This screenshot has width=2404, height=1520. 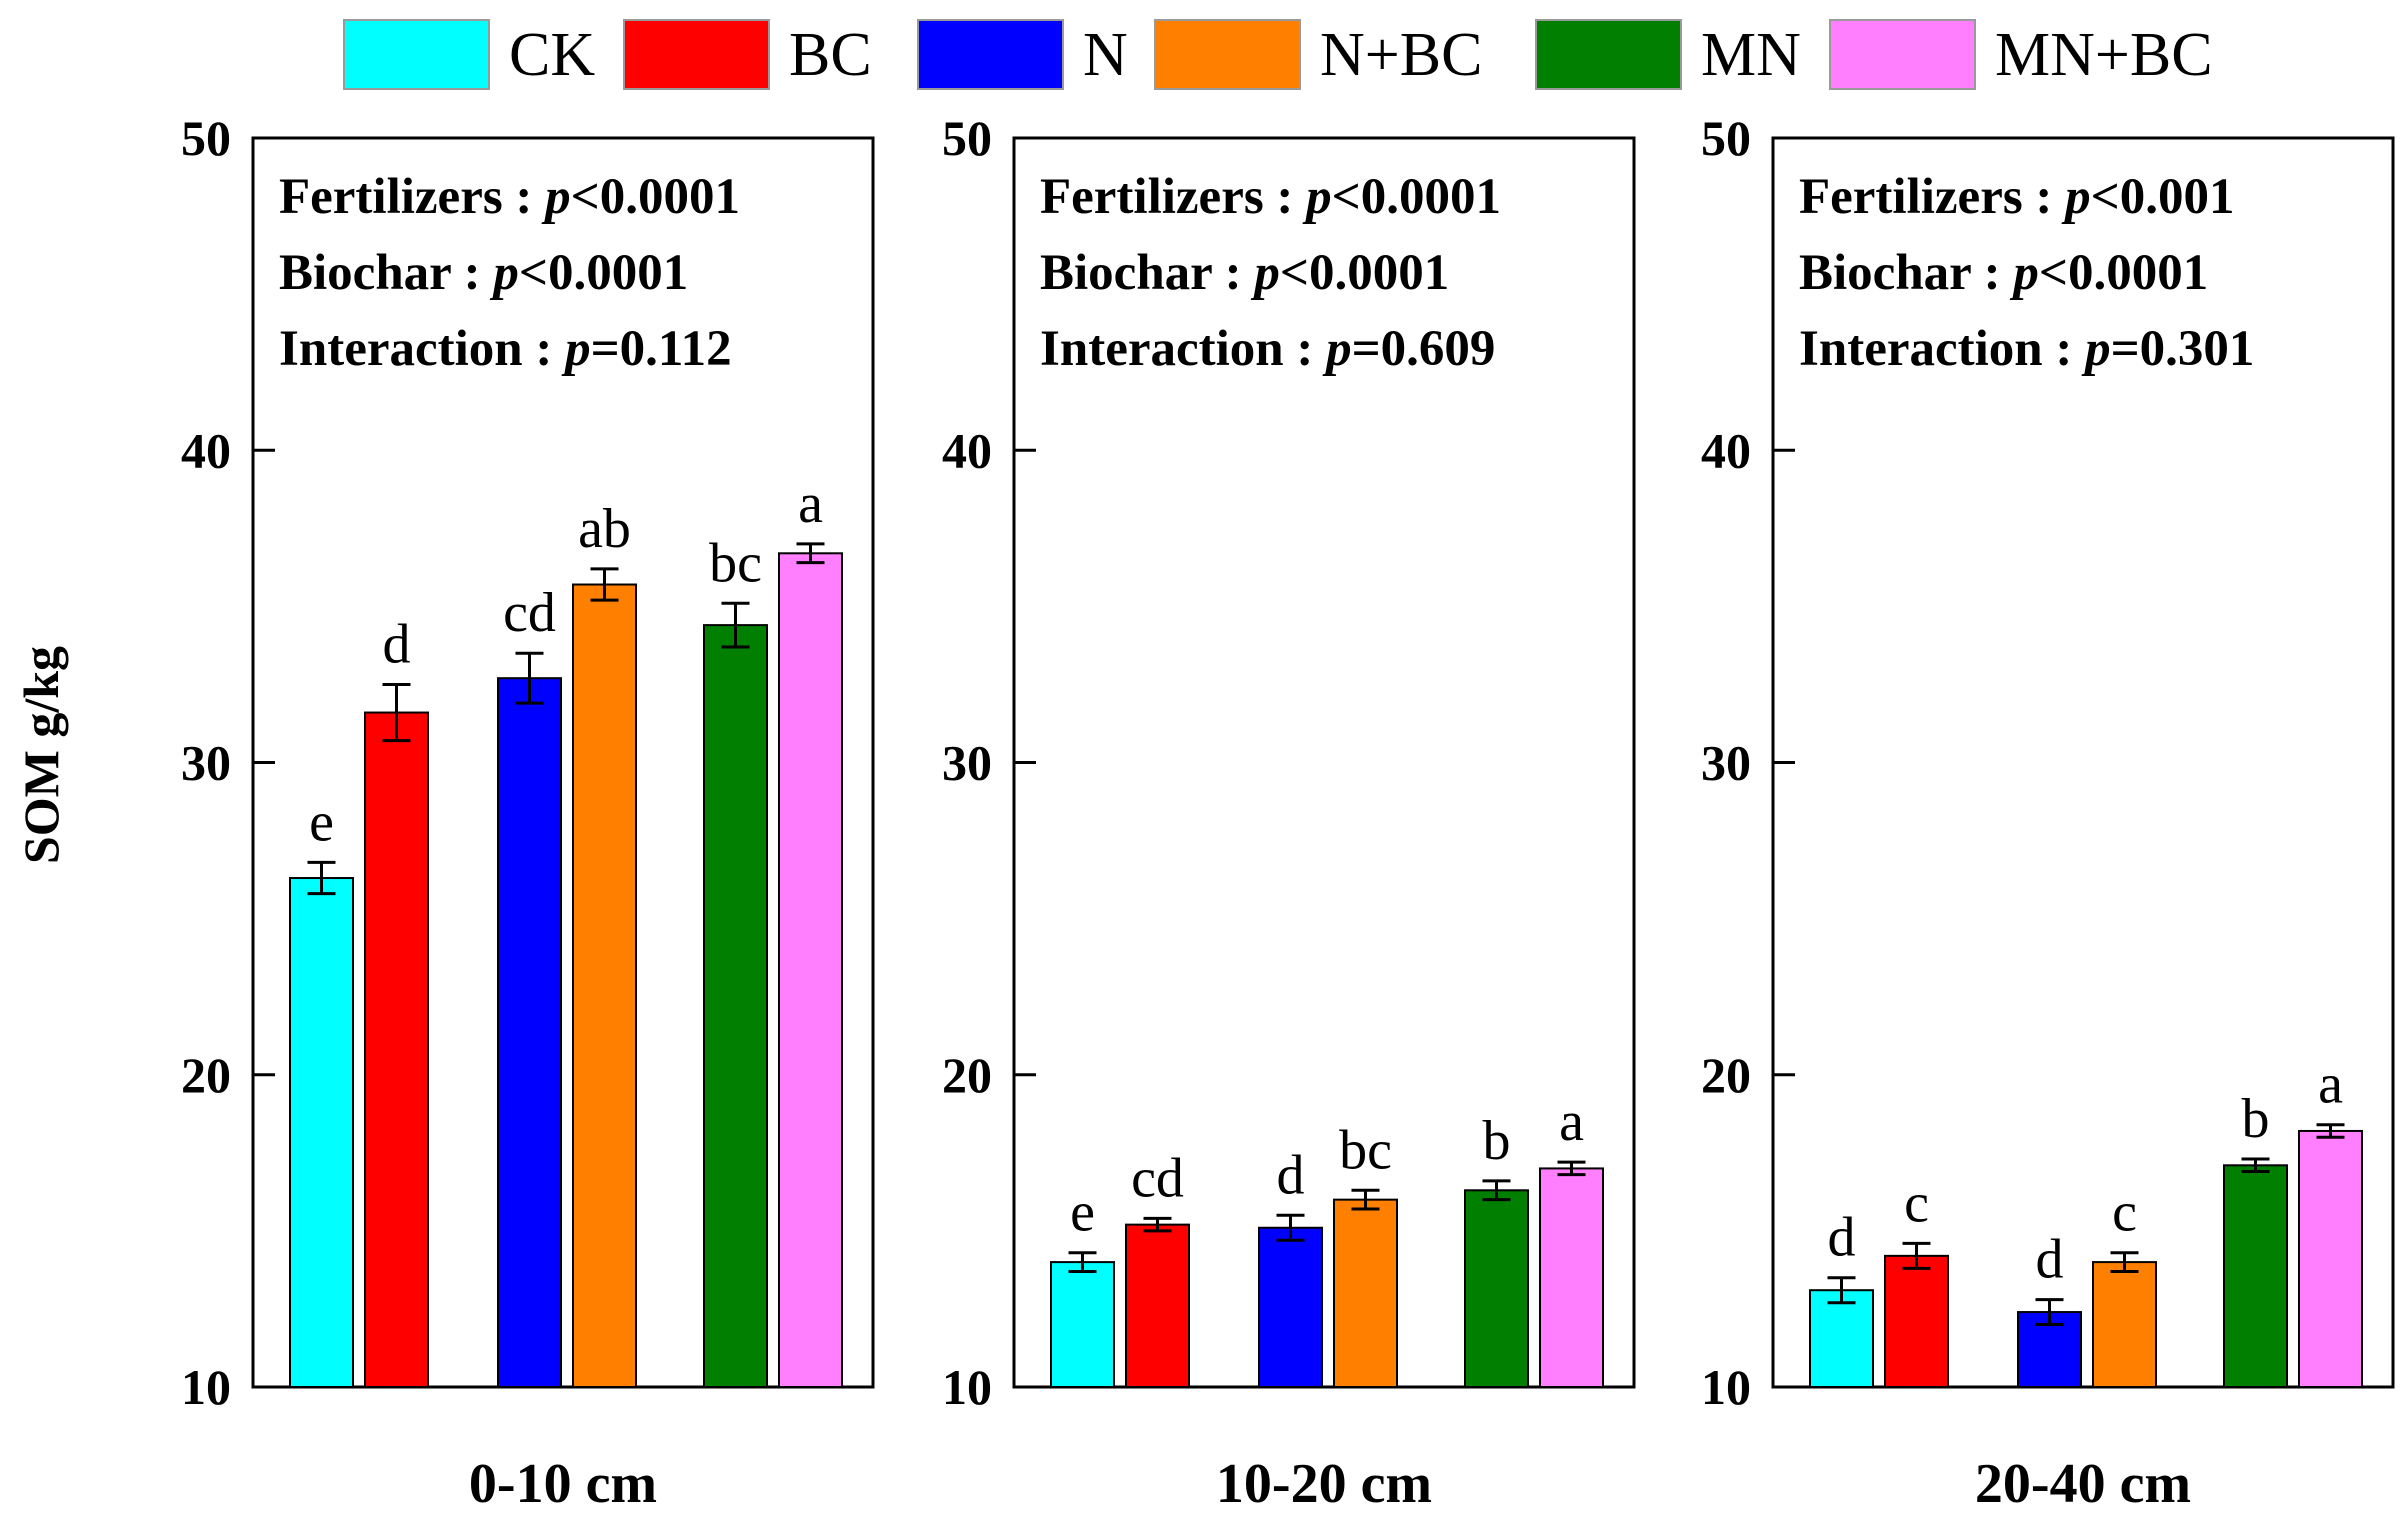 I want to click on legend-label: CK, so click(x=552, y=55).